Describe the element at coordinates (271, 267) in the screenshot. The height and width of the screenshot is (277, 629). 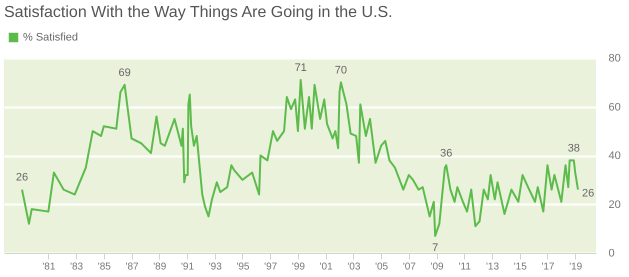
I see `x-tick-label: '97` at that location.